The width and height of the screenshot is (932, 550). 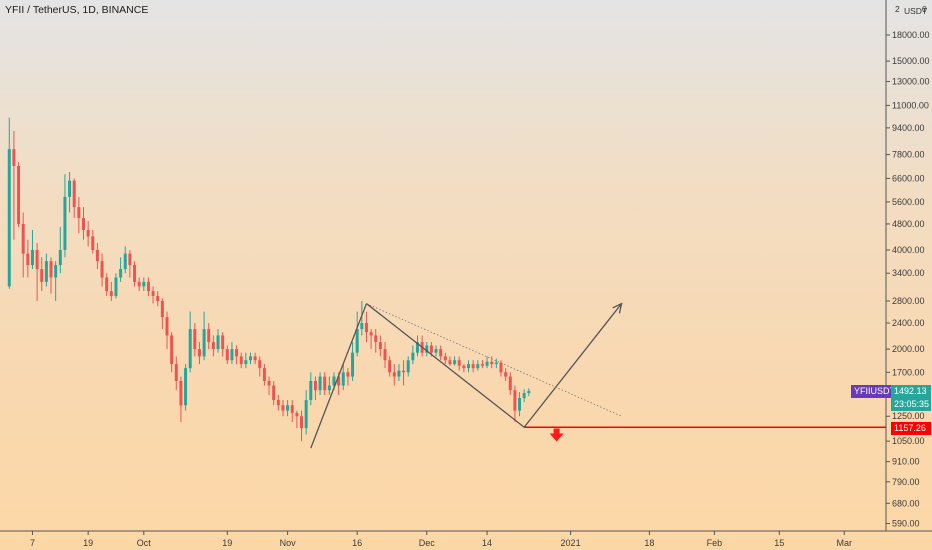 What do you see at coordinates (906, 482) in the screenshot?
I see `y-tick-label: 790.00` at bounding box center [906, 482].